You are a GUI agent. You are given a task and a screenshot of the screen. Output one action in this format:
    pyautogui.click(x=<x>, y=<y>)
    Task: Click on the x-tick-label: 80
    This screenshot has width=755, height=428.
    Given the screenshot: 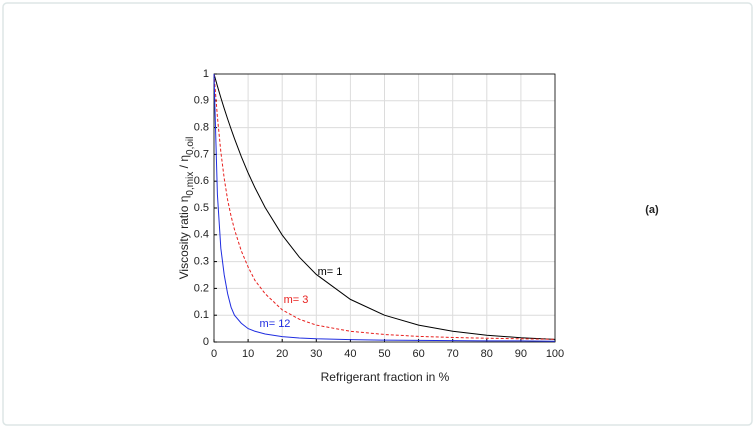 What is the action you would take?
    pyautogui.click(x=487, y=354)
    